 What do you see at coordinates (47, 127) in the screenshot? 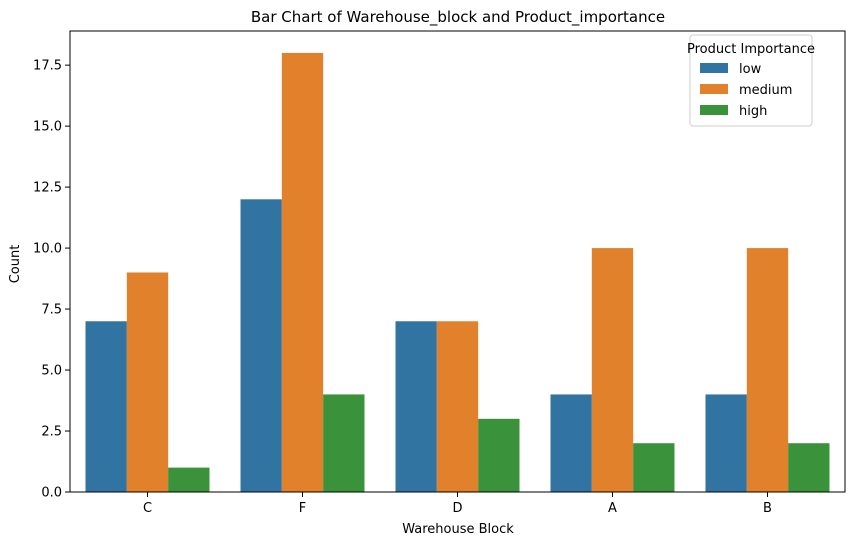
I see `y-tick-label: 15.0` at bounding box center [47, 127].